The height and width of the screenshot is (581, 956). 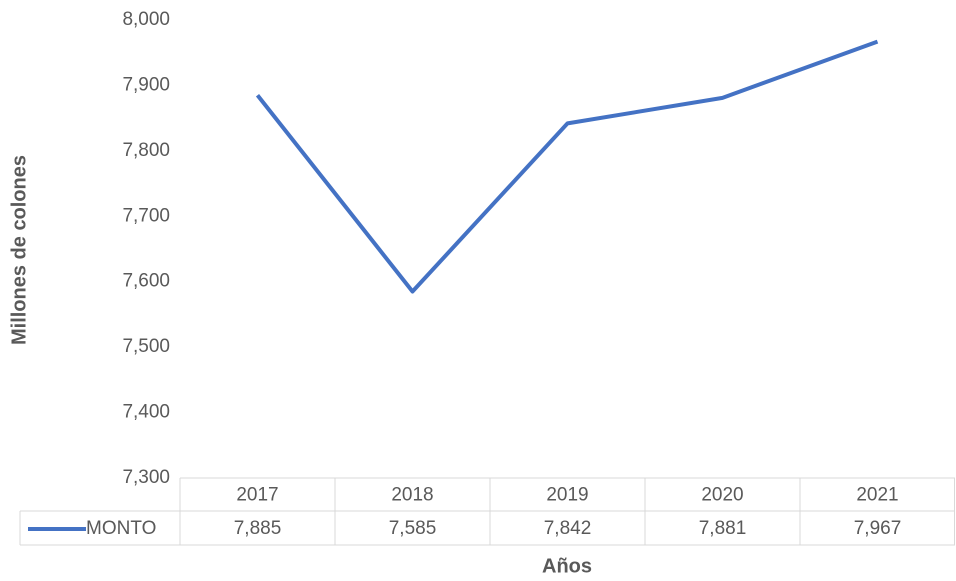 What do you see at coordinates (146, 19) in the screenshot?
I see `y-tick-label: 8,000` at bounding box center [146, 19].